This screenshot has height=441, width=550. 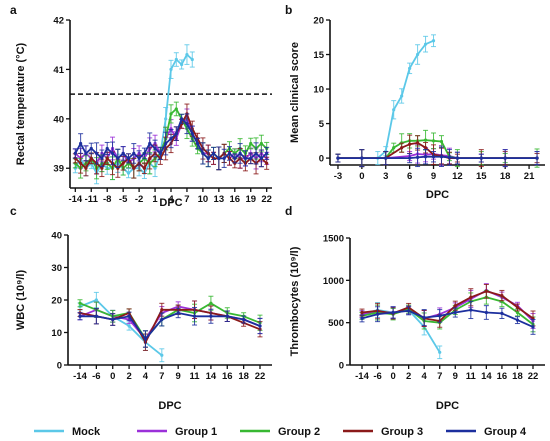 I want to click on y-tick-label: 41, so click(x=58, y=70).